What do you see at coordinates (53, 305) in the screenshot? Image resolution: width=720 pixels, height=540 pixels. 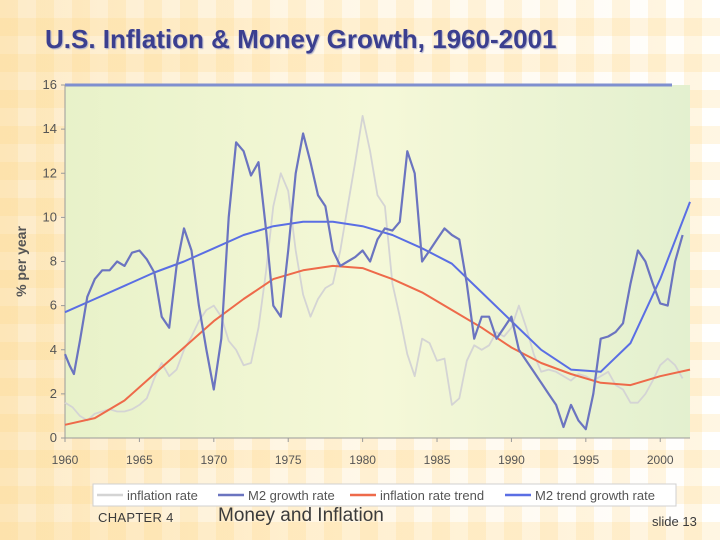 I see `y-tick-label: 6` at bounding box center [53, 305].